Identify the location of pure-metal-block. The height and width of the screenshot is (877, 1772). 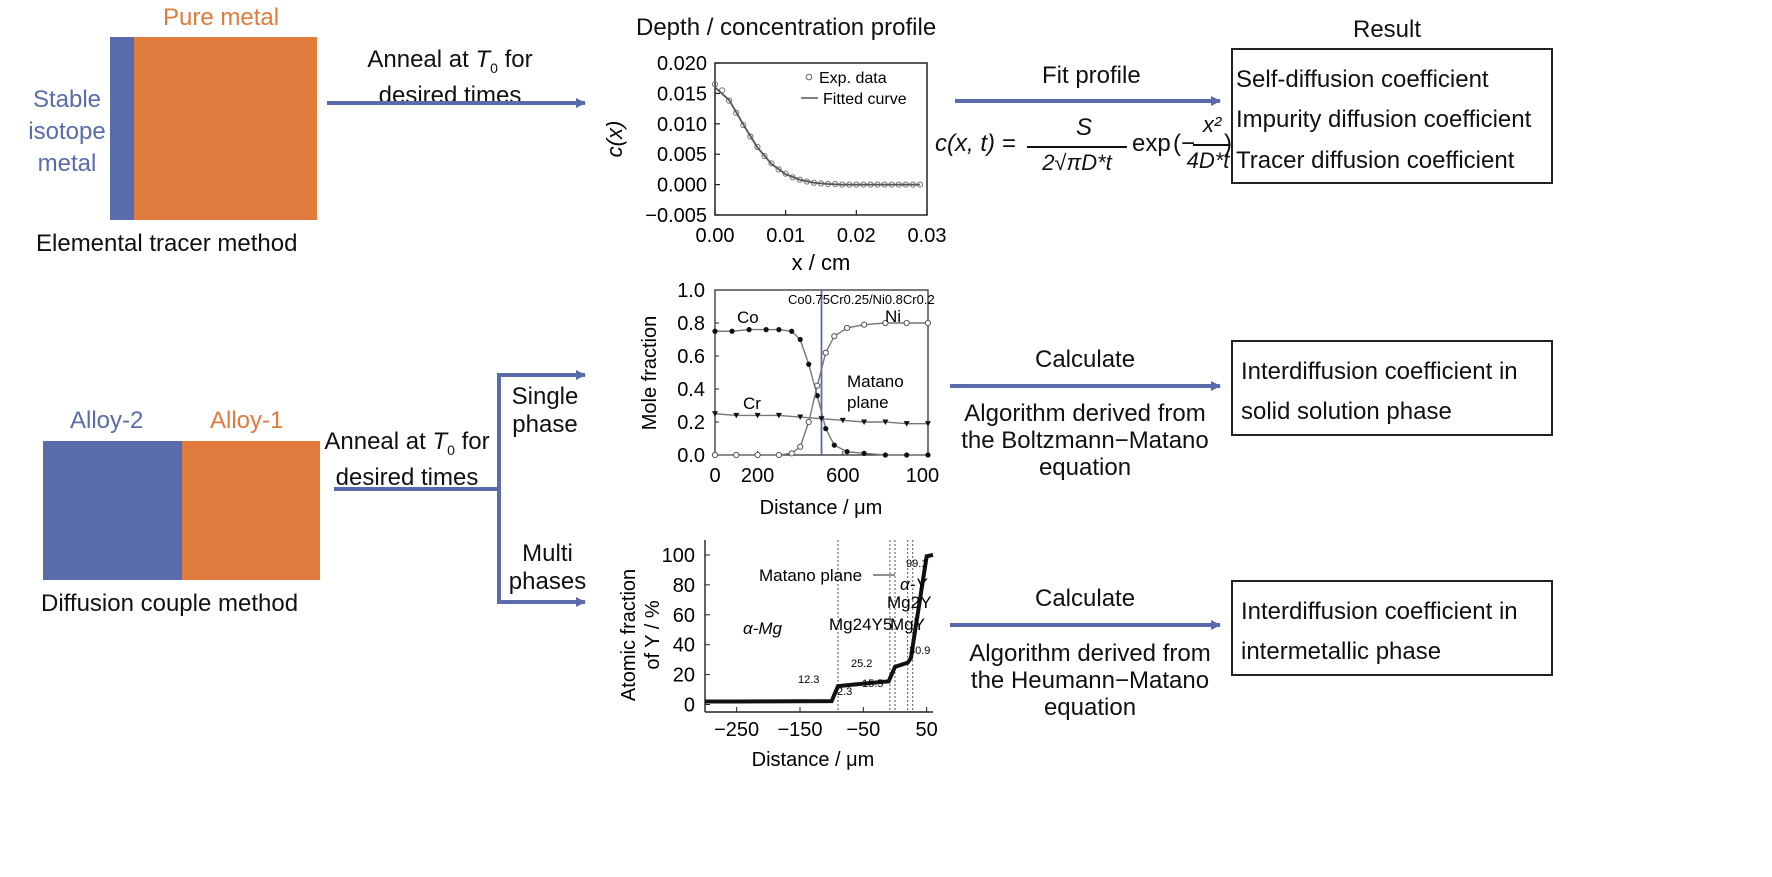
(225, 128).